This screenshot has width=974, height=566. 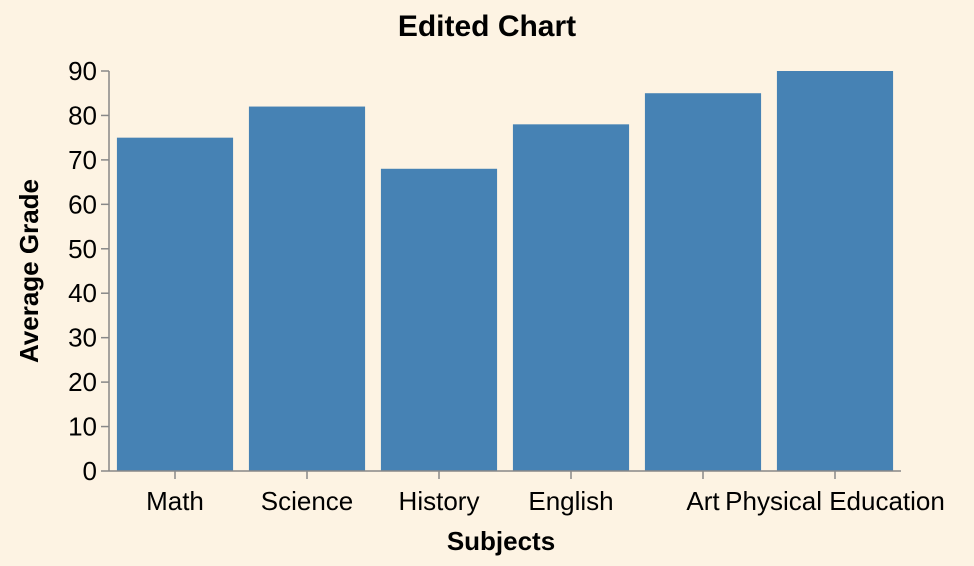 What do you see at coordinates (82, 71) in the screenshot?
I see `y-tick-label: 90` at bounding box center [82, 71].